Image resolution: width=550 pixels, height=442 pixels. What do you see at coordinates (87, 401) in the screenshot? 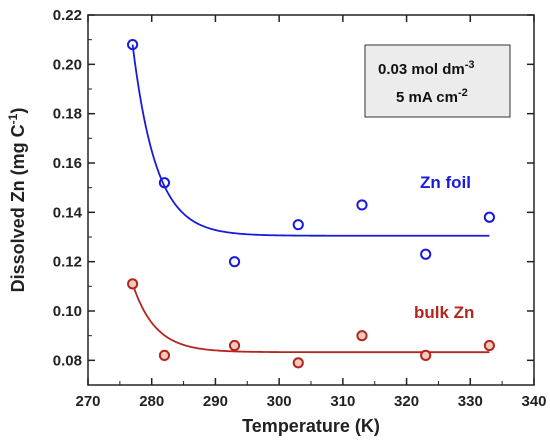
I see `x-tick-label: 270` at bounding box center [87, 401].